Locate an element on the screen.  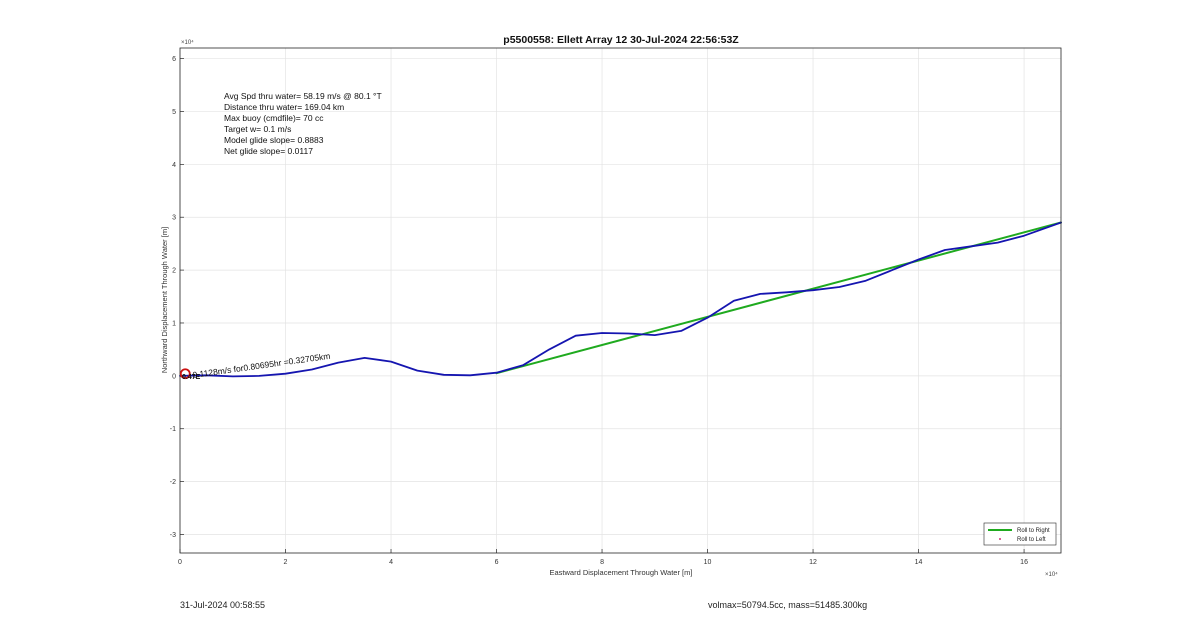
y-tick-label: 0 is located at coordinates (174, 376).